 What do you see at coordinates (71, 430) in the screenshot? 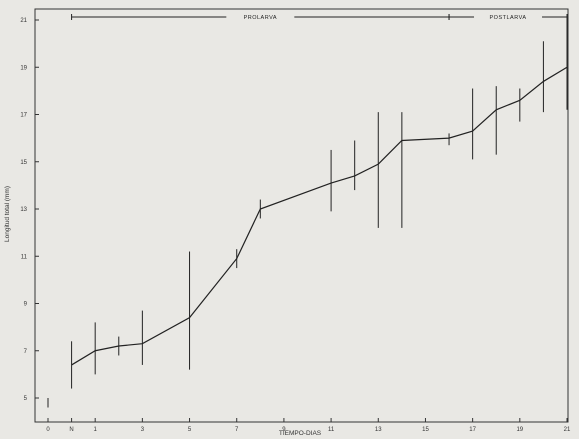
I see `x-tick-label: N` at bounding box center [71, 430].